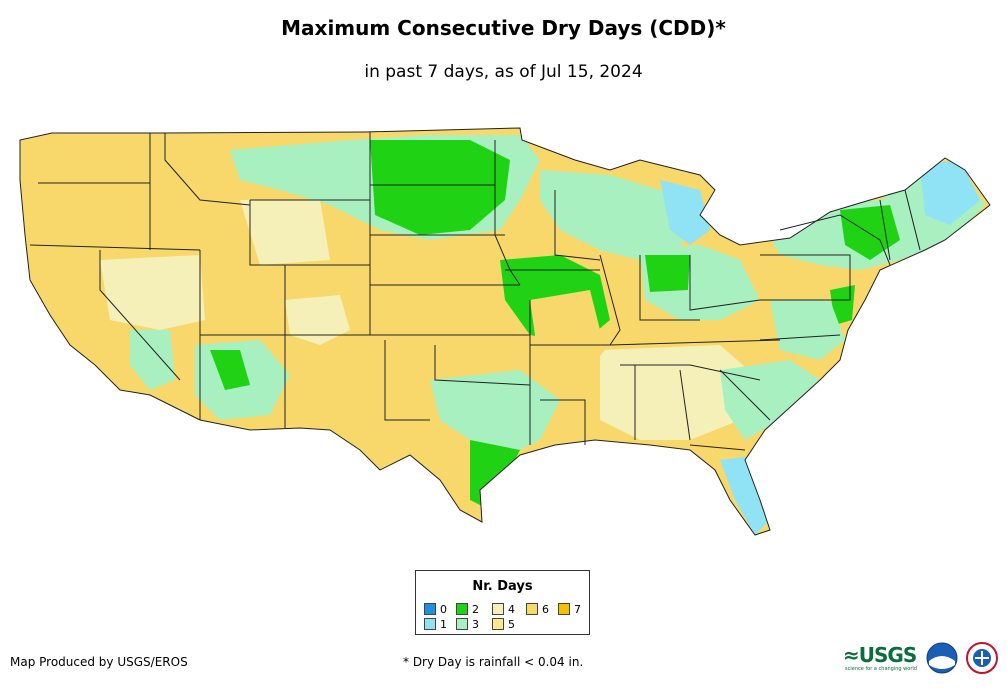 The width and height of the screenshot is (1007, 691). What do you see at coordinates (885, 230) in the screenshot?
I see `border-vt-nh` at bounding box center [885, 230].